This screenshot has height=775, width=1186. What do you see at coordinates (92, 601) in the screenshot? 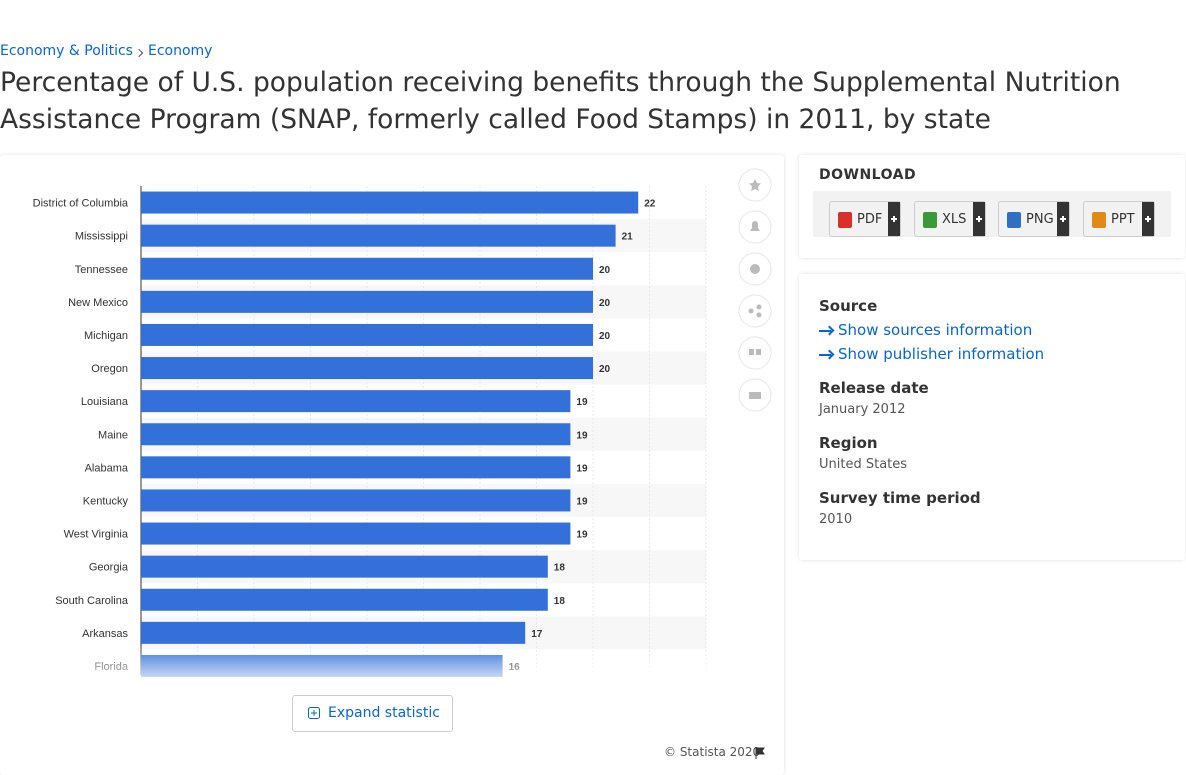
I see `category-label: South Carolina` at bounding box center [92, 601].